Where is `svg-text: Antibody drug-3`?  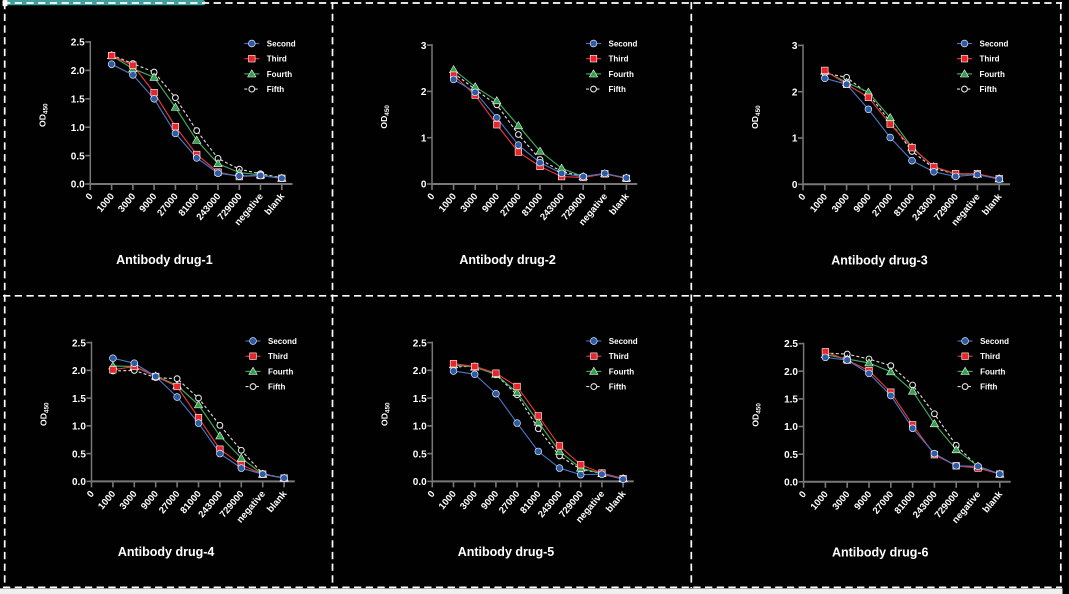 svg-text: Antibody drug-3 is located at coordinates (879, 260).